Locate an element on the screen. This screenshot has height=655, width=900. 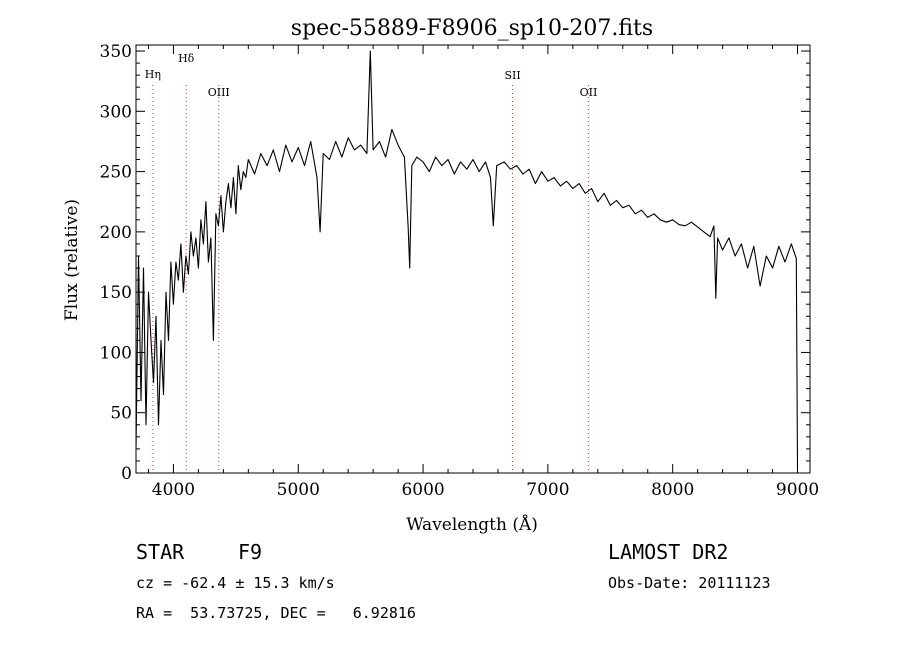
y-tick-label: 250 is located at coordinates (116, 173).